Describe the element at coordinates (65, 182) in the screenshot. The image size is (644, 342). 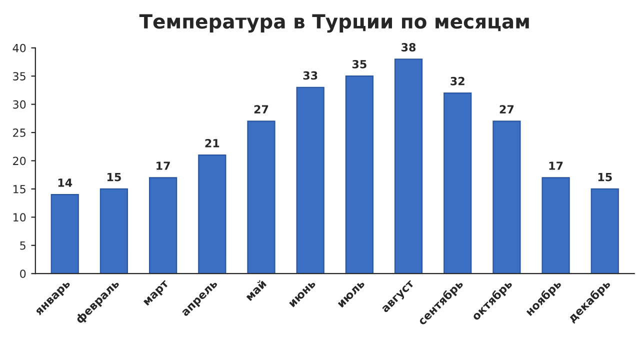
I see `data-label: 14` at that location.